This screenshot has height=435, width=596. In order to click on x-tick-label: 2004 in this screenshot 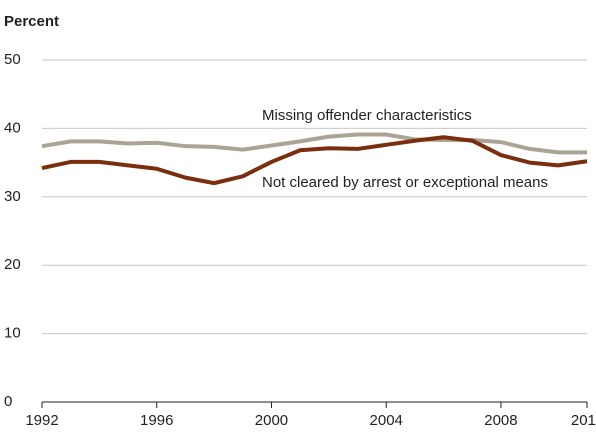, I will do `click(386, 420)`.